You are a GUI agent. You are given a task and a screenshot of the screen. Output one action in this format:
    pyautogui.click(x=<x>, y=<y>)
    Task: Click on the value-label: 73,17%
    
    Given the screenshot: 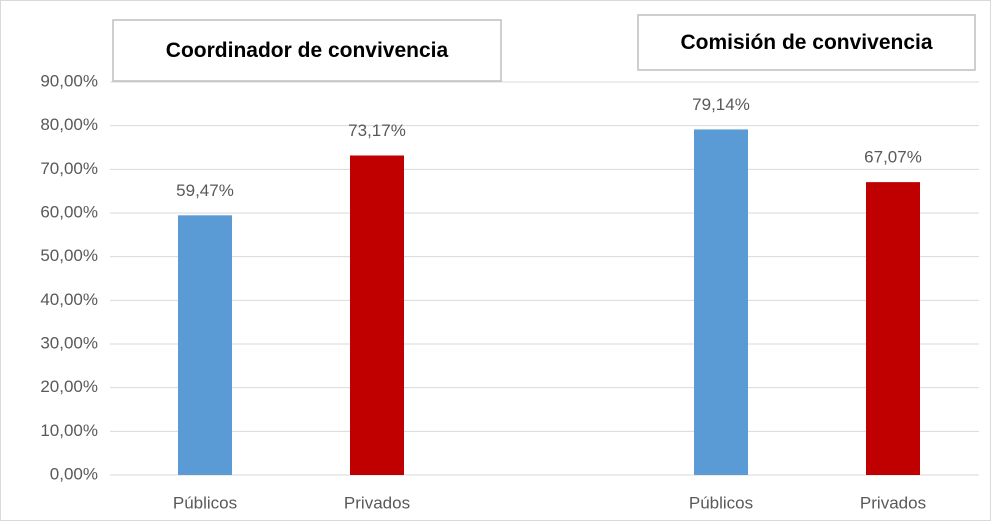 What is the action you would take?
    pyautogui.click(x=377, y=130)
    